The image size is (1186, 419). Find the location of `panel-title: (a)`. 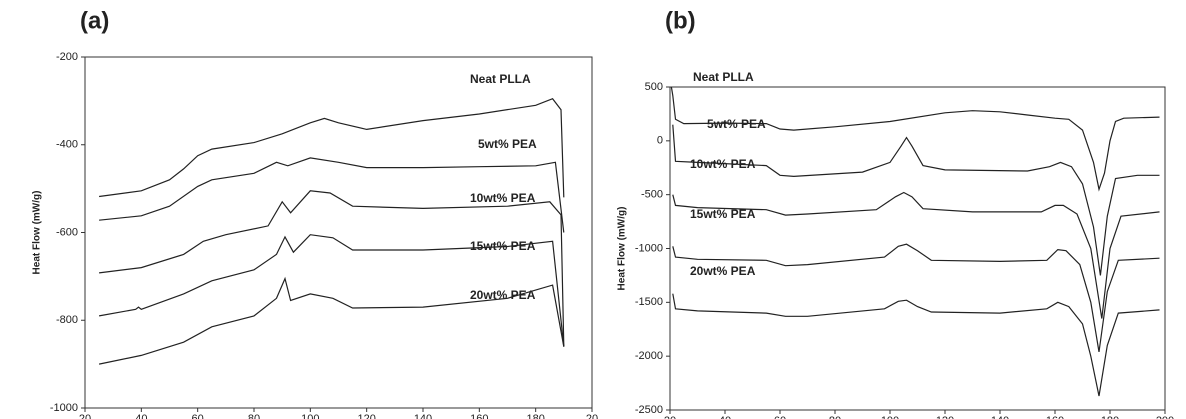

panel-title: (a) is located at coordinates (94, 20).